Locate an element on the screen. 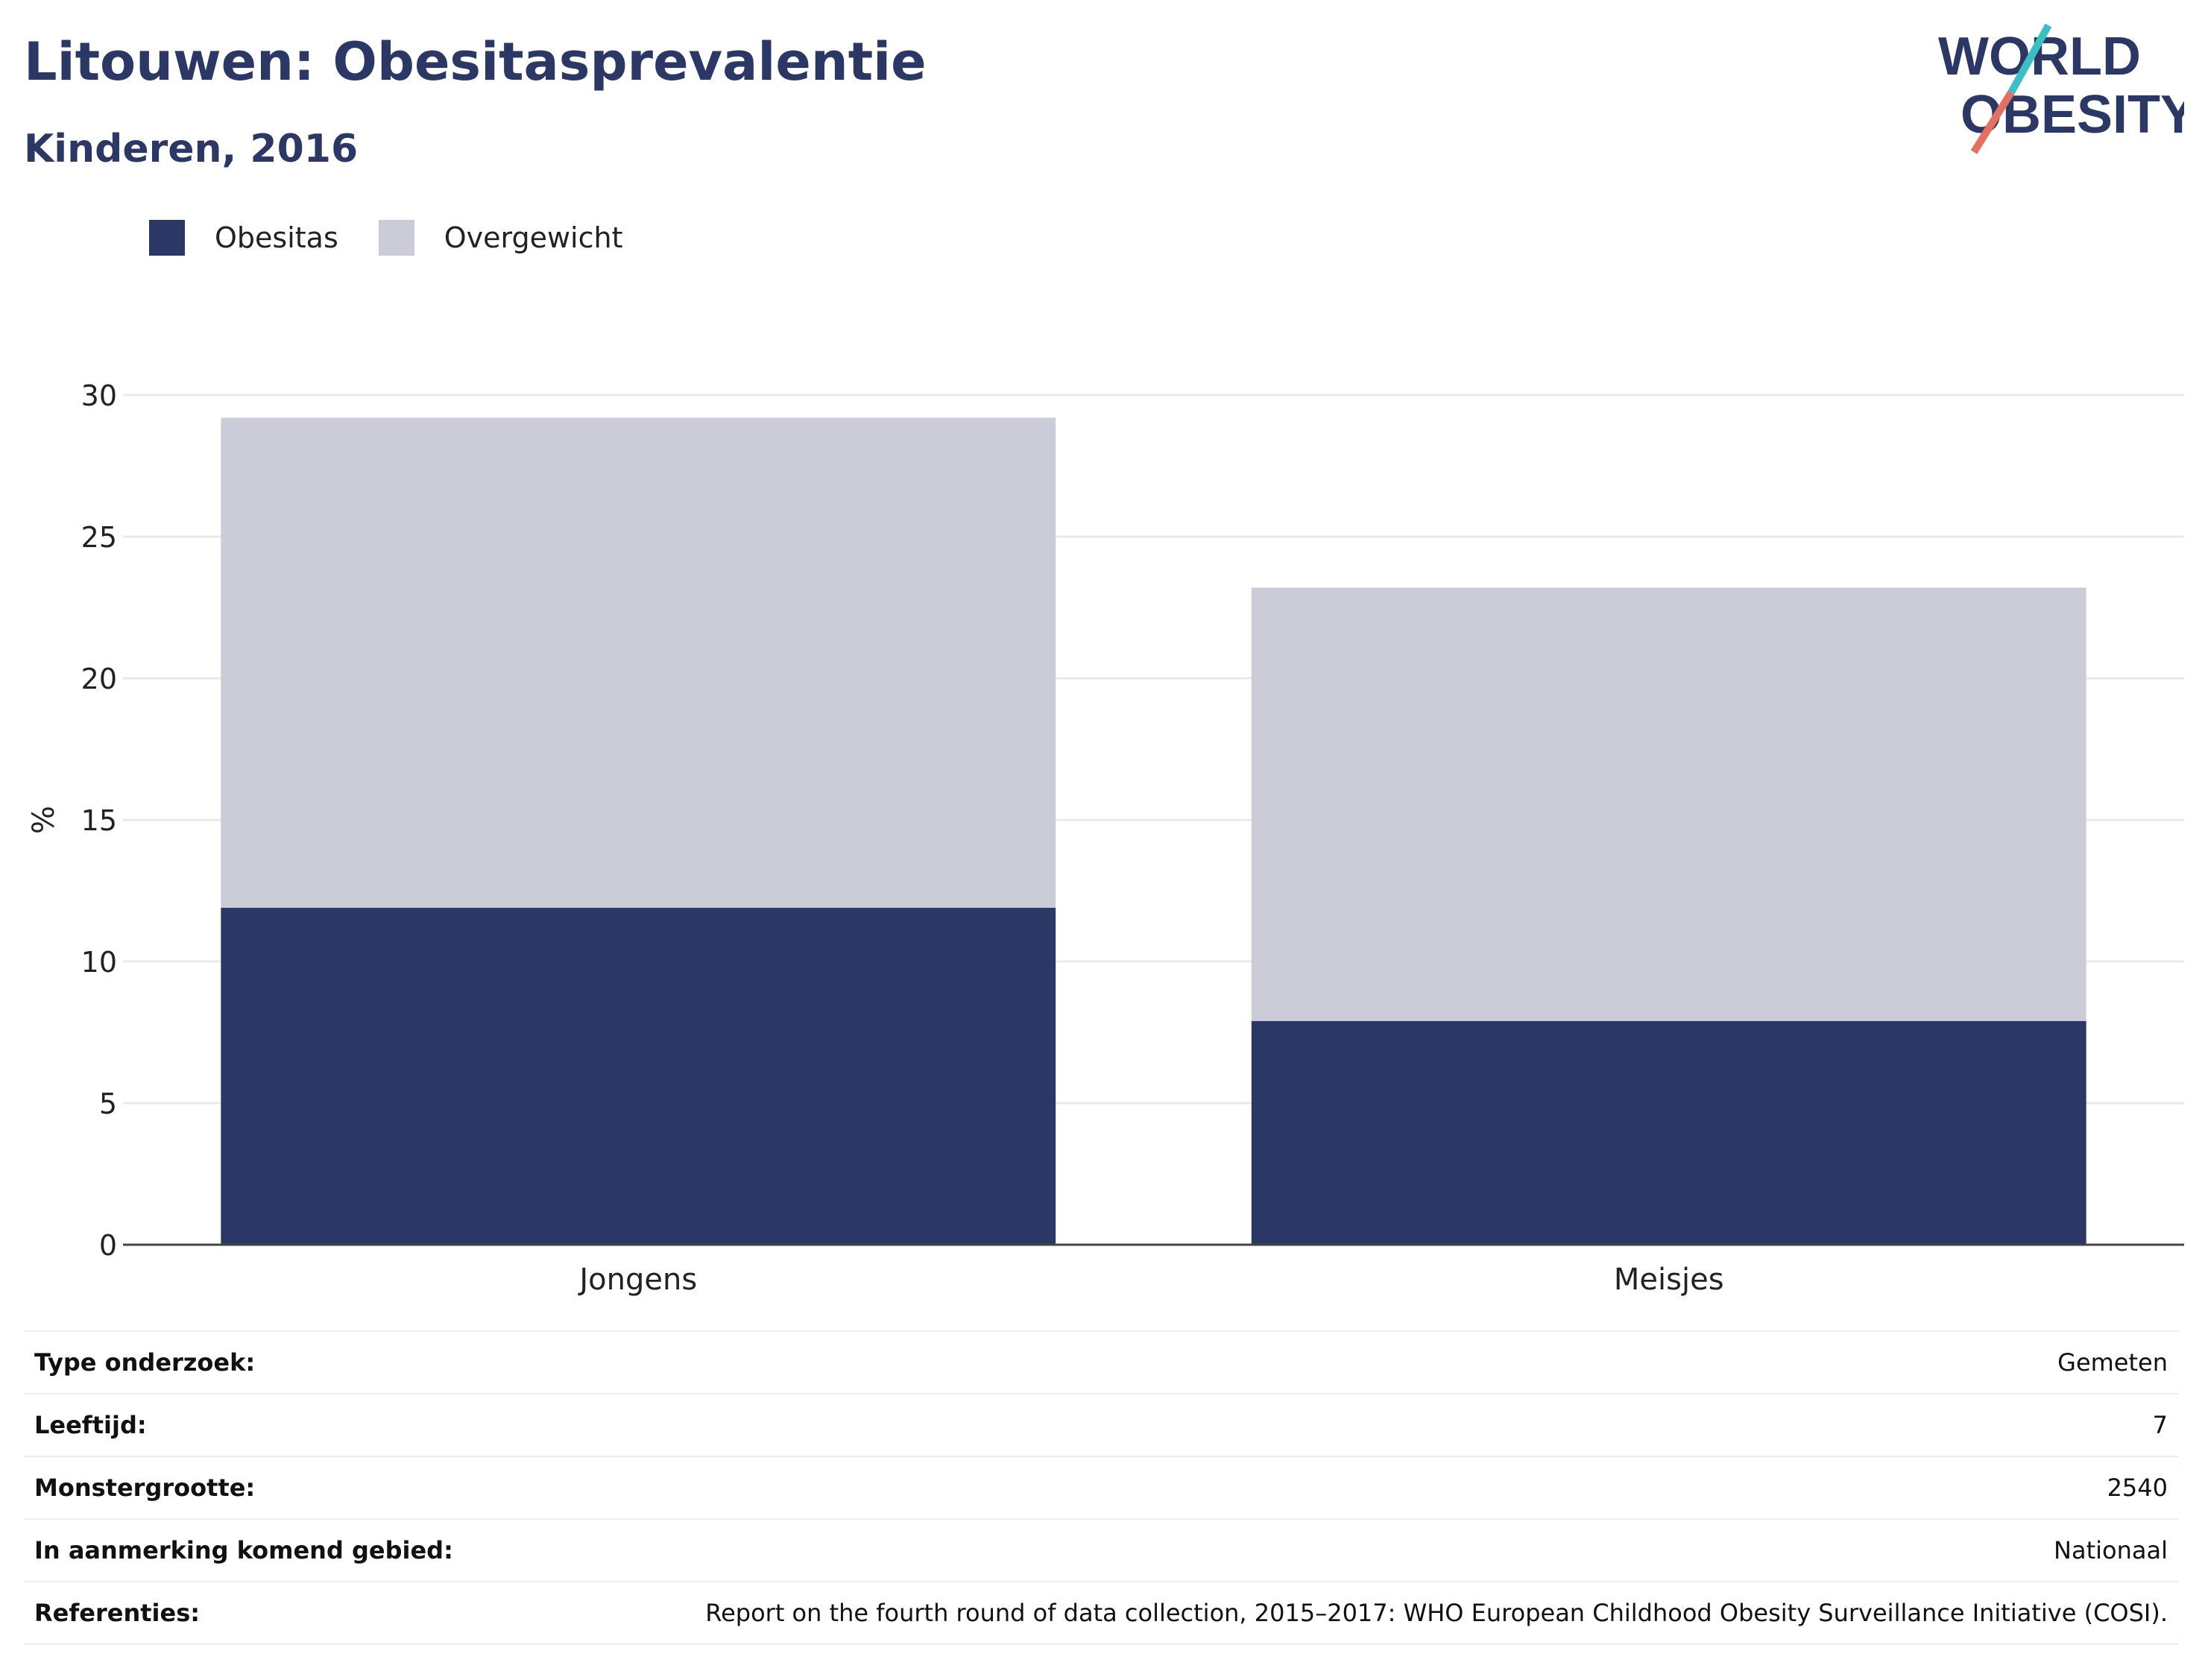 Image resolution: width=2205 pixels, height=1680 pixels. info-value: Gemeten is located at coordinates (2112, 1362).